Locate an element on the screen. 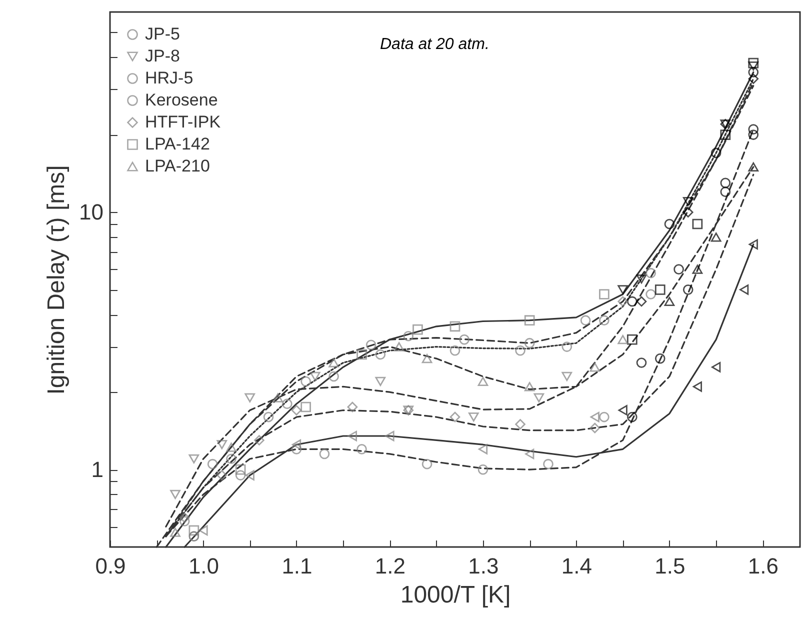 The height and width of the screenshot is (629, 804). x-tick-label: 1.5 is located at coordinates (670, 566).